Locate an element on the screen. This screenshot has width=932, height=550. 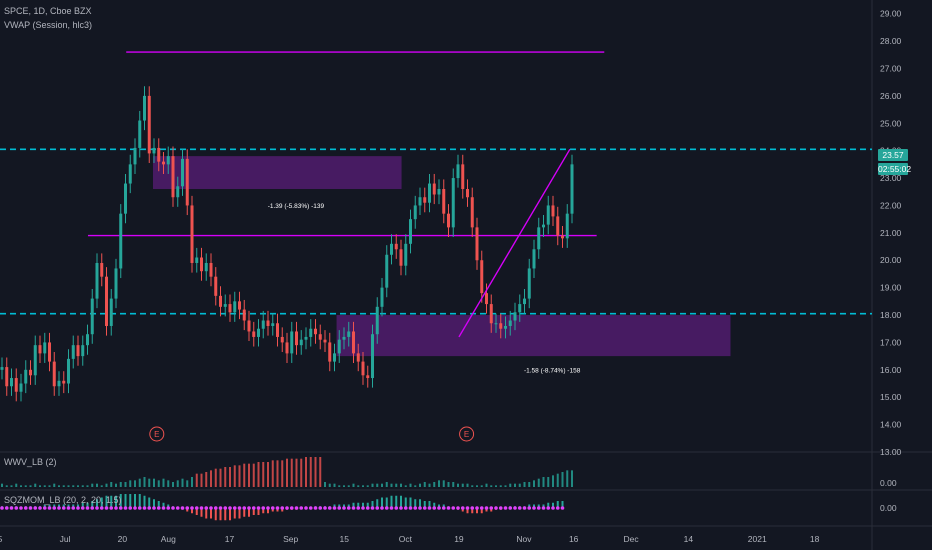
price-tick-label: 23.00 is located at coordinates (891, 178).